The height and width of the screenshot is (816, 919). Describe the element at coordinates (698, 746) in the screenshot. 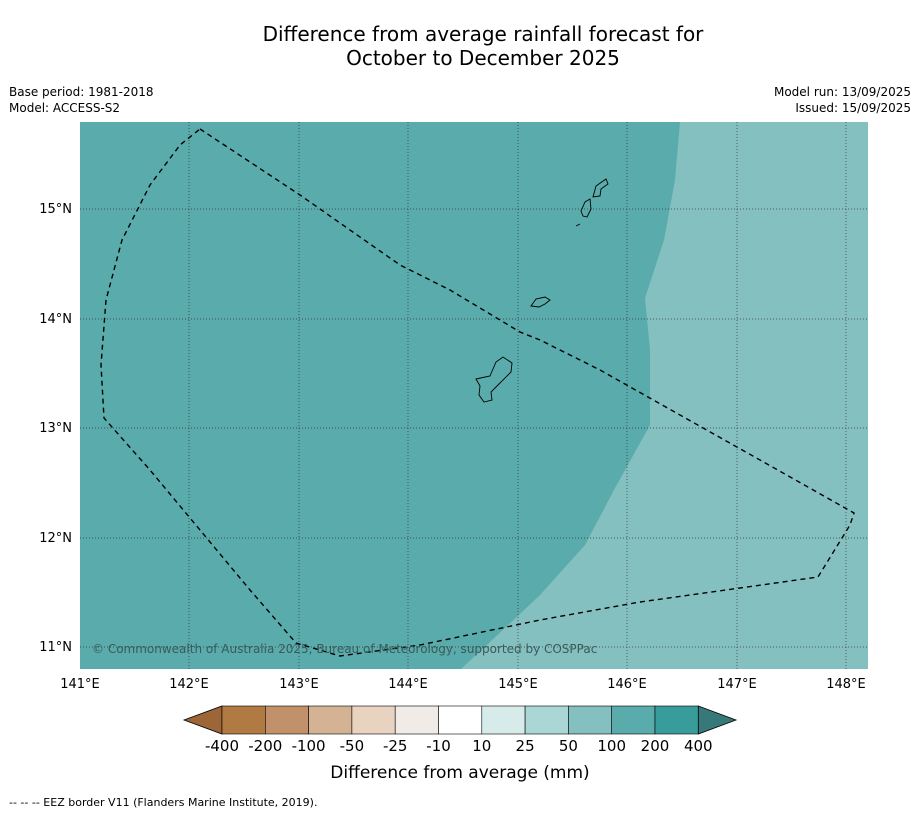

I see `colorbar-tick-label: 400` at that location.